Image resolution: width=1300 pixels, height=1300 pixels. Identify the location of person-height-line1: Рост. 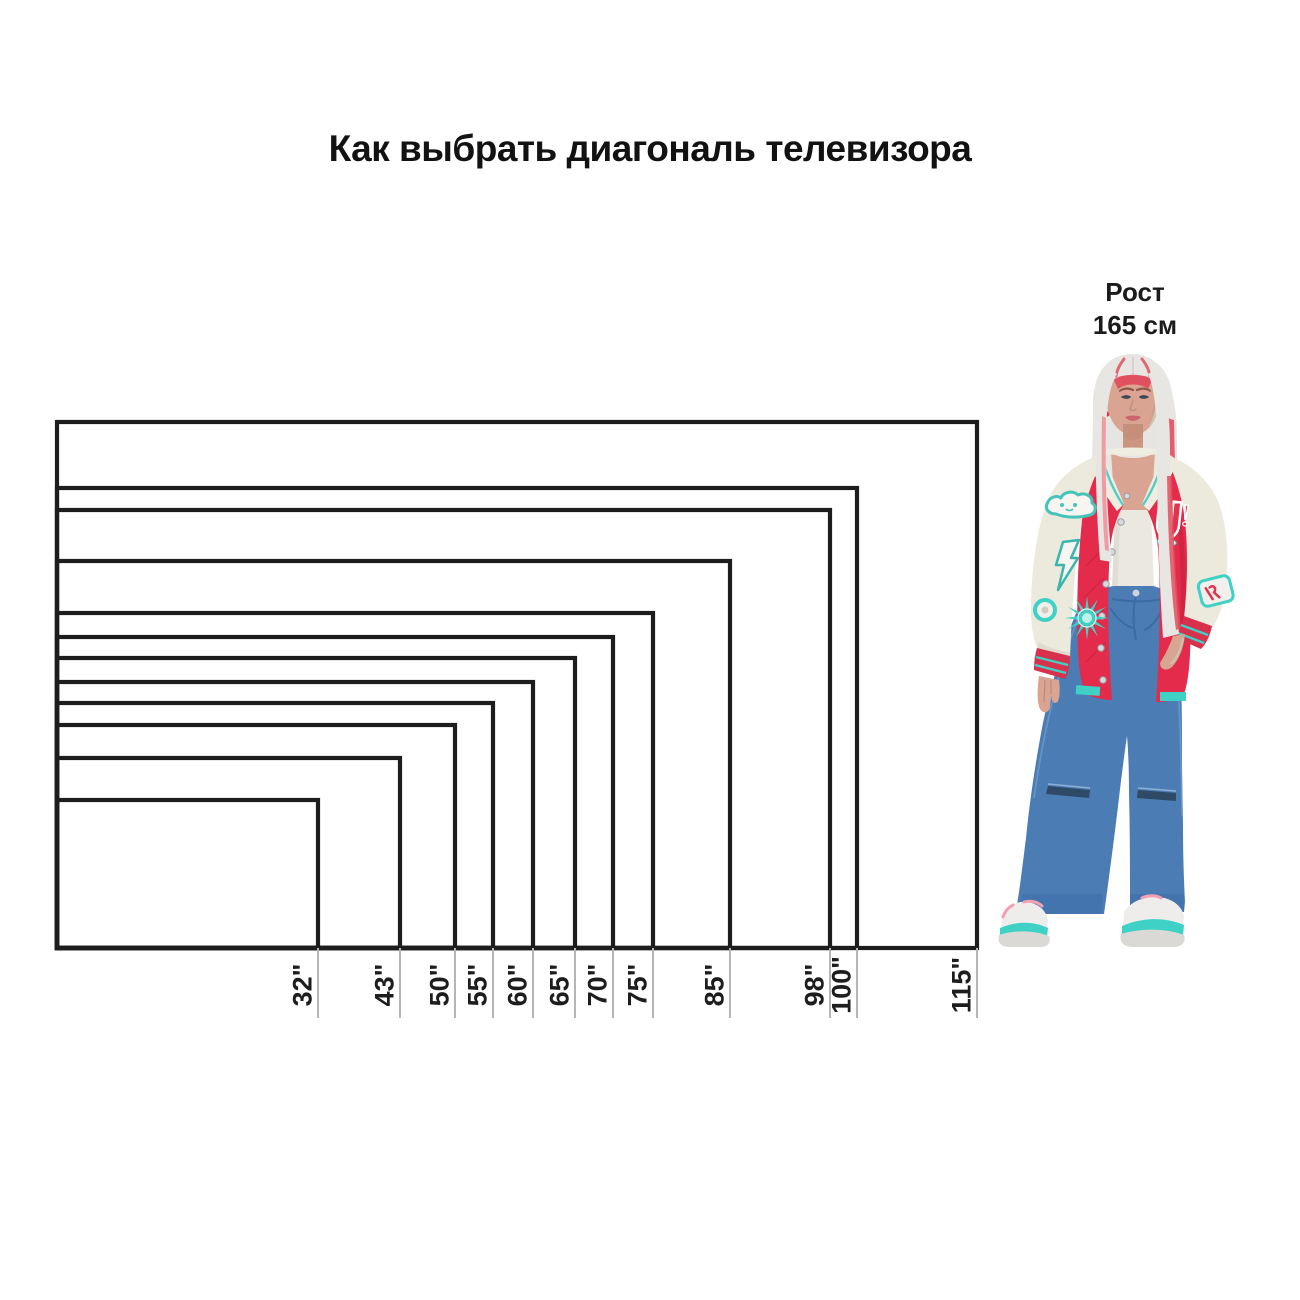
(1135, 292).